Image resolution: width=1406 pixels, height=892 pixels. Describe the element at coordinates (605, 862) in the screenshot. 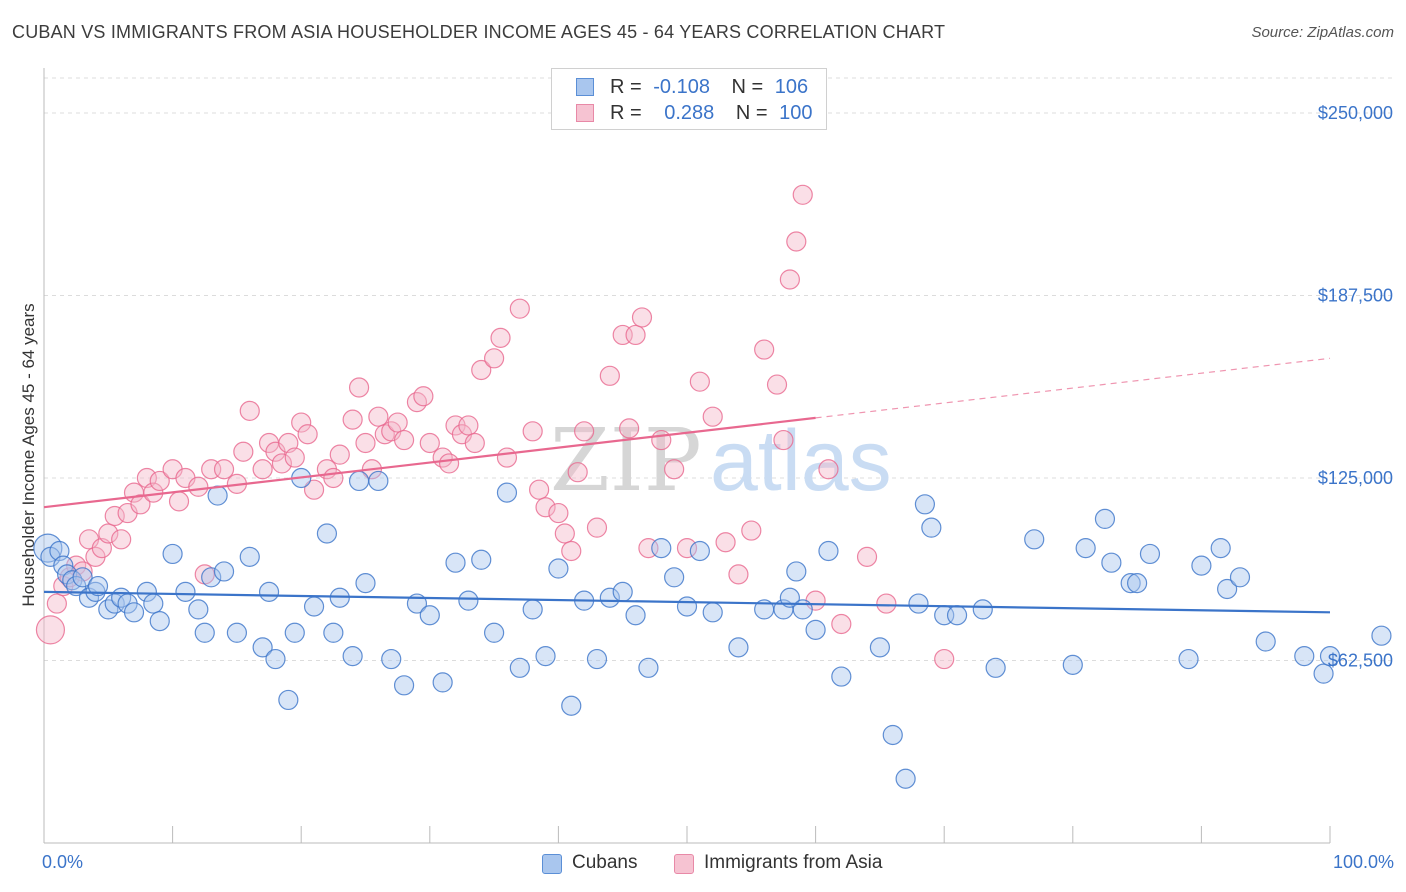

I see `legend-label-cubans: Cubans` at that location.